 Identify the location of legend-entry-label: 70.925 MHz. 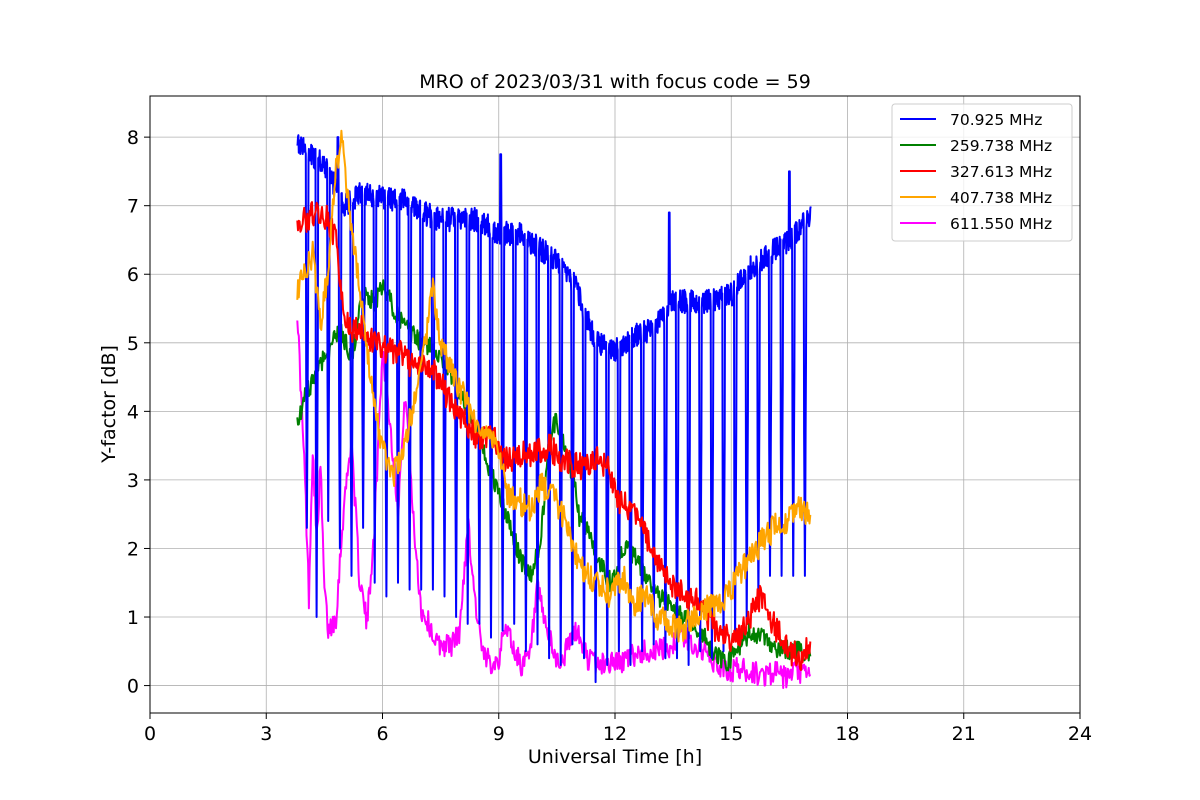
(996, 120).